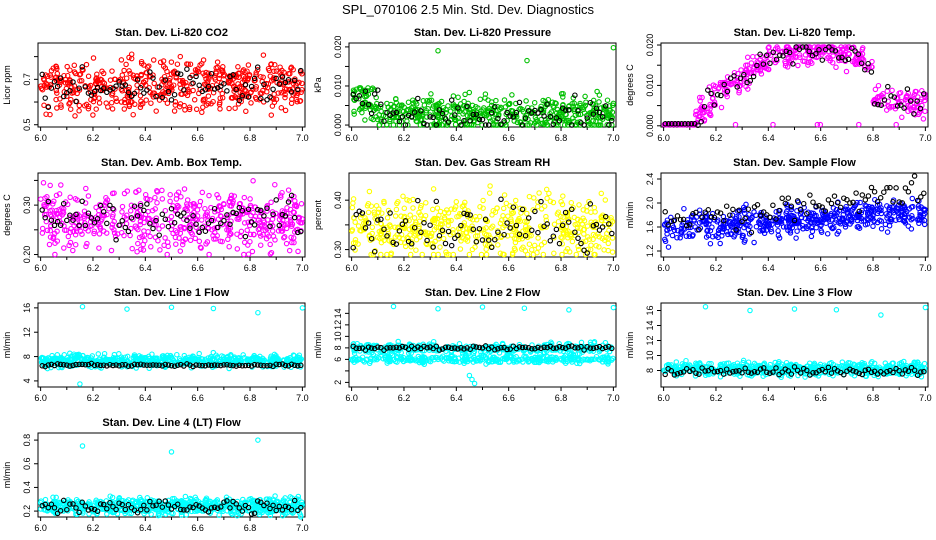 The image size is (936, 540). I want to click on x-tick-label: 7.0, so click(925, 268).